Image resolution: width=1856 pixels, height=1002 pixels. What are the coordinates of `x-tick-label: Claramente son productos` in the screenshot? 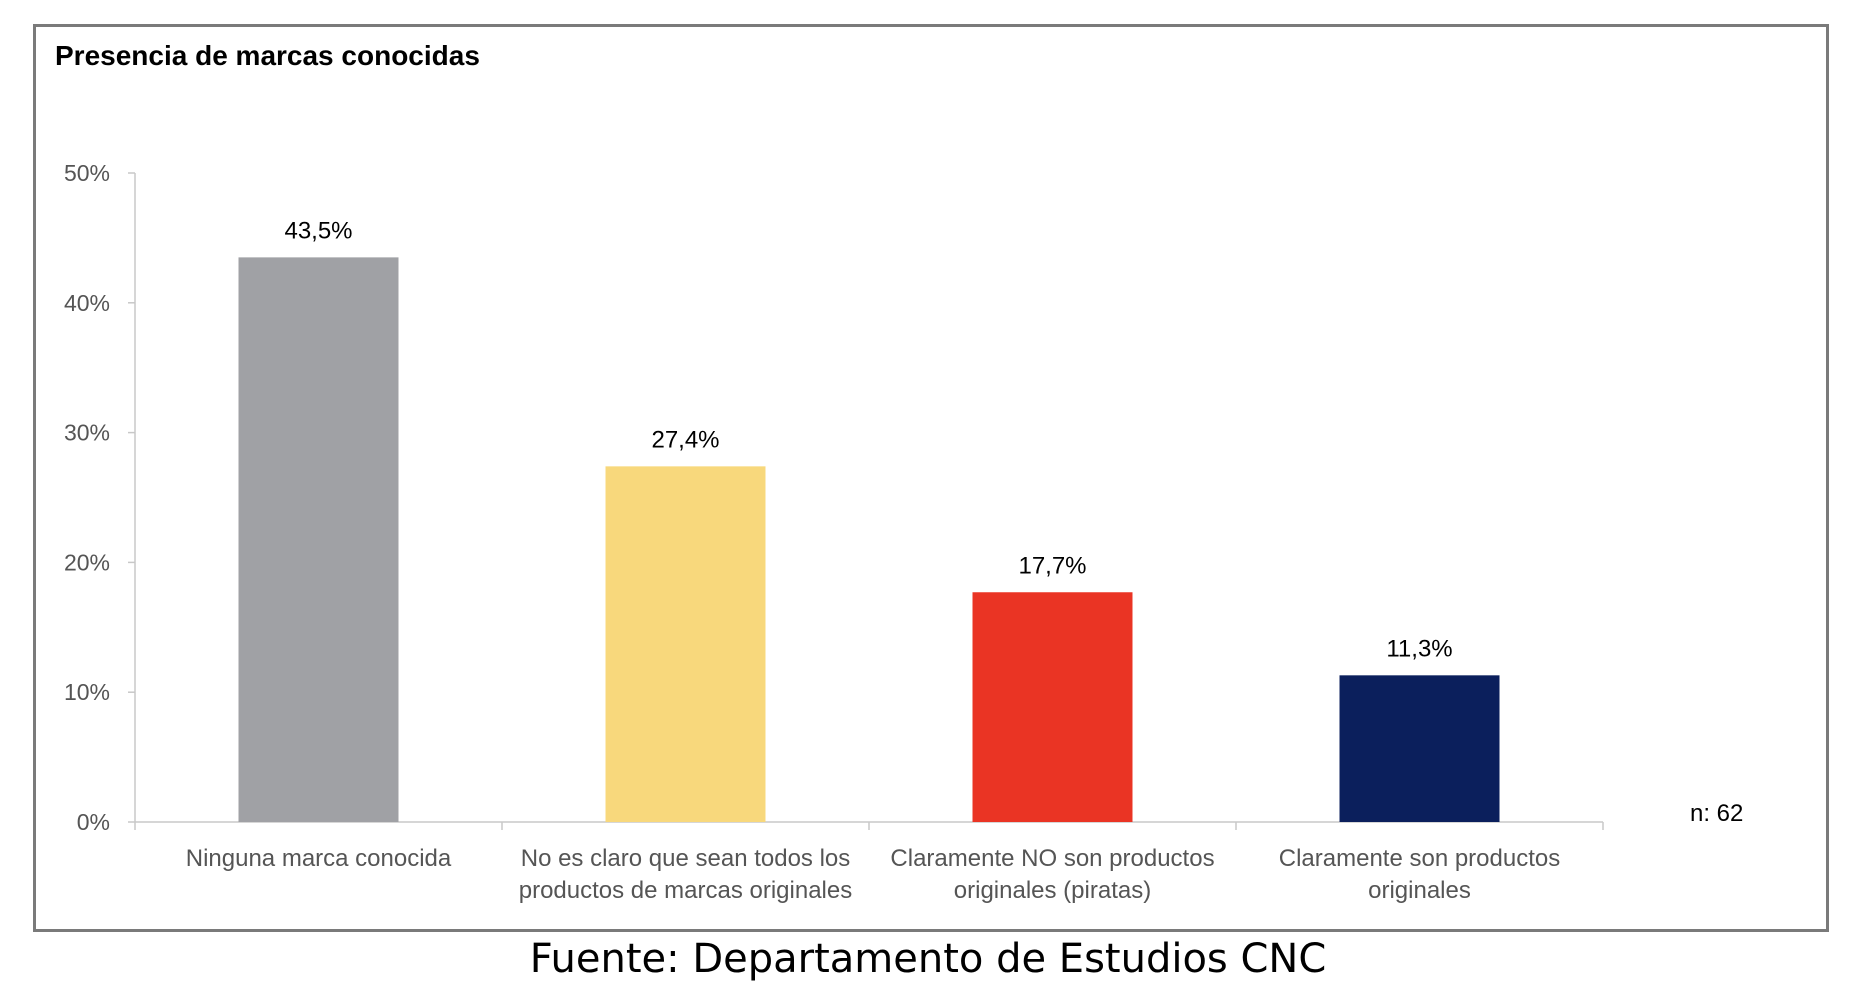 It's located at (1419, 858).